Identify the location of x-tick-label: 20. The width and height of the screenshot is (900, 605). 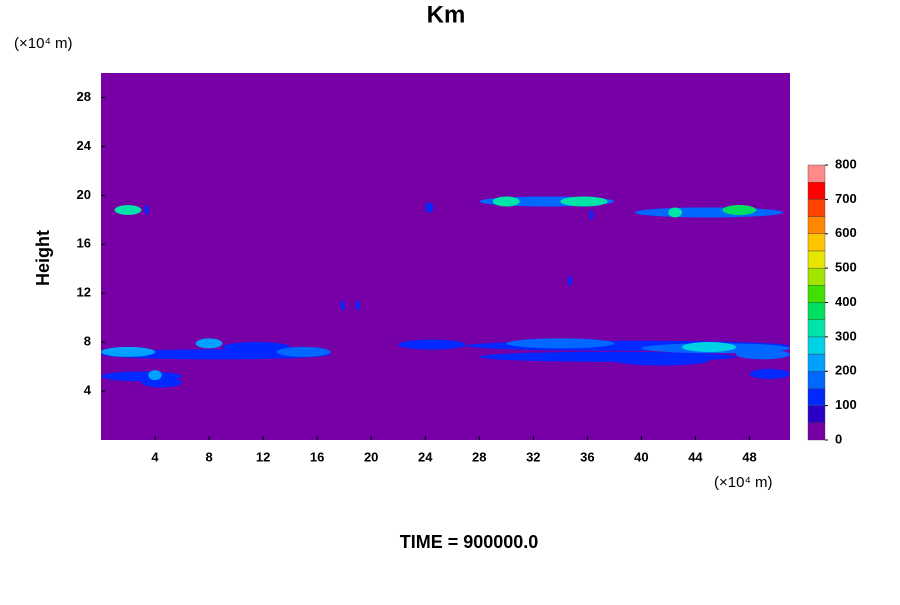
(371, 456).